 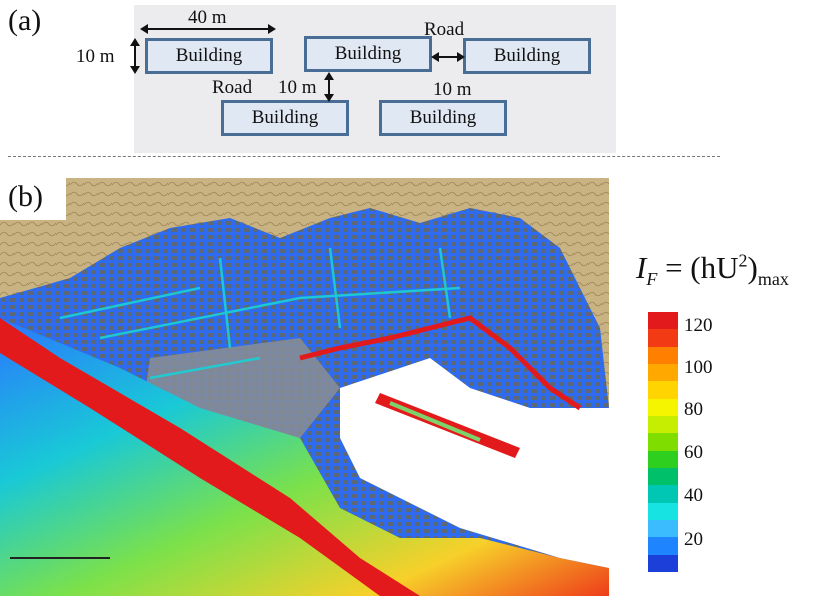 What do you see at coordinates (297, 87) in the screenshot?
I see `dimension-gap-vertical-label: 10 m` at bounding box center [297, 87].